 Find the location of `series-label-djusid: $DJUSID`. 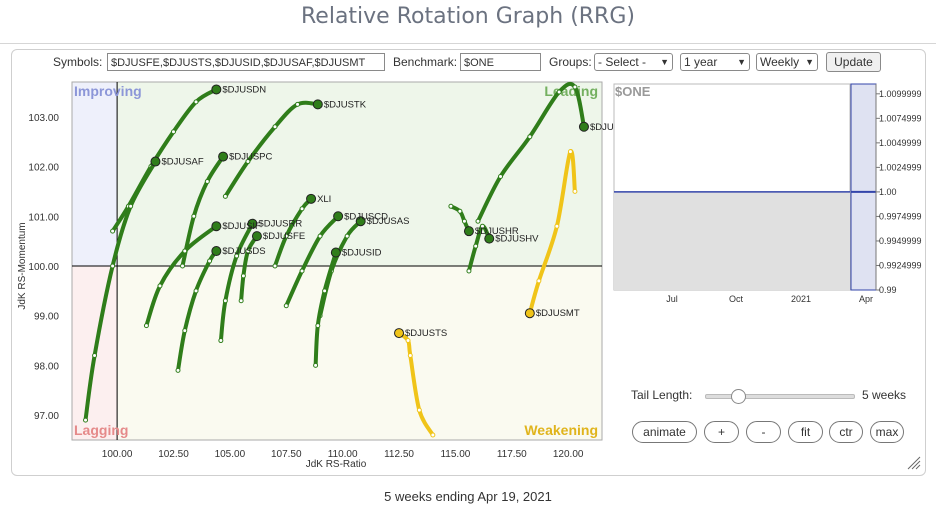

series-label-djusid: $DJUSID is located at coordinates (362, 253).